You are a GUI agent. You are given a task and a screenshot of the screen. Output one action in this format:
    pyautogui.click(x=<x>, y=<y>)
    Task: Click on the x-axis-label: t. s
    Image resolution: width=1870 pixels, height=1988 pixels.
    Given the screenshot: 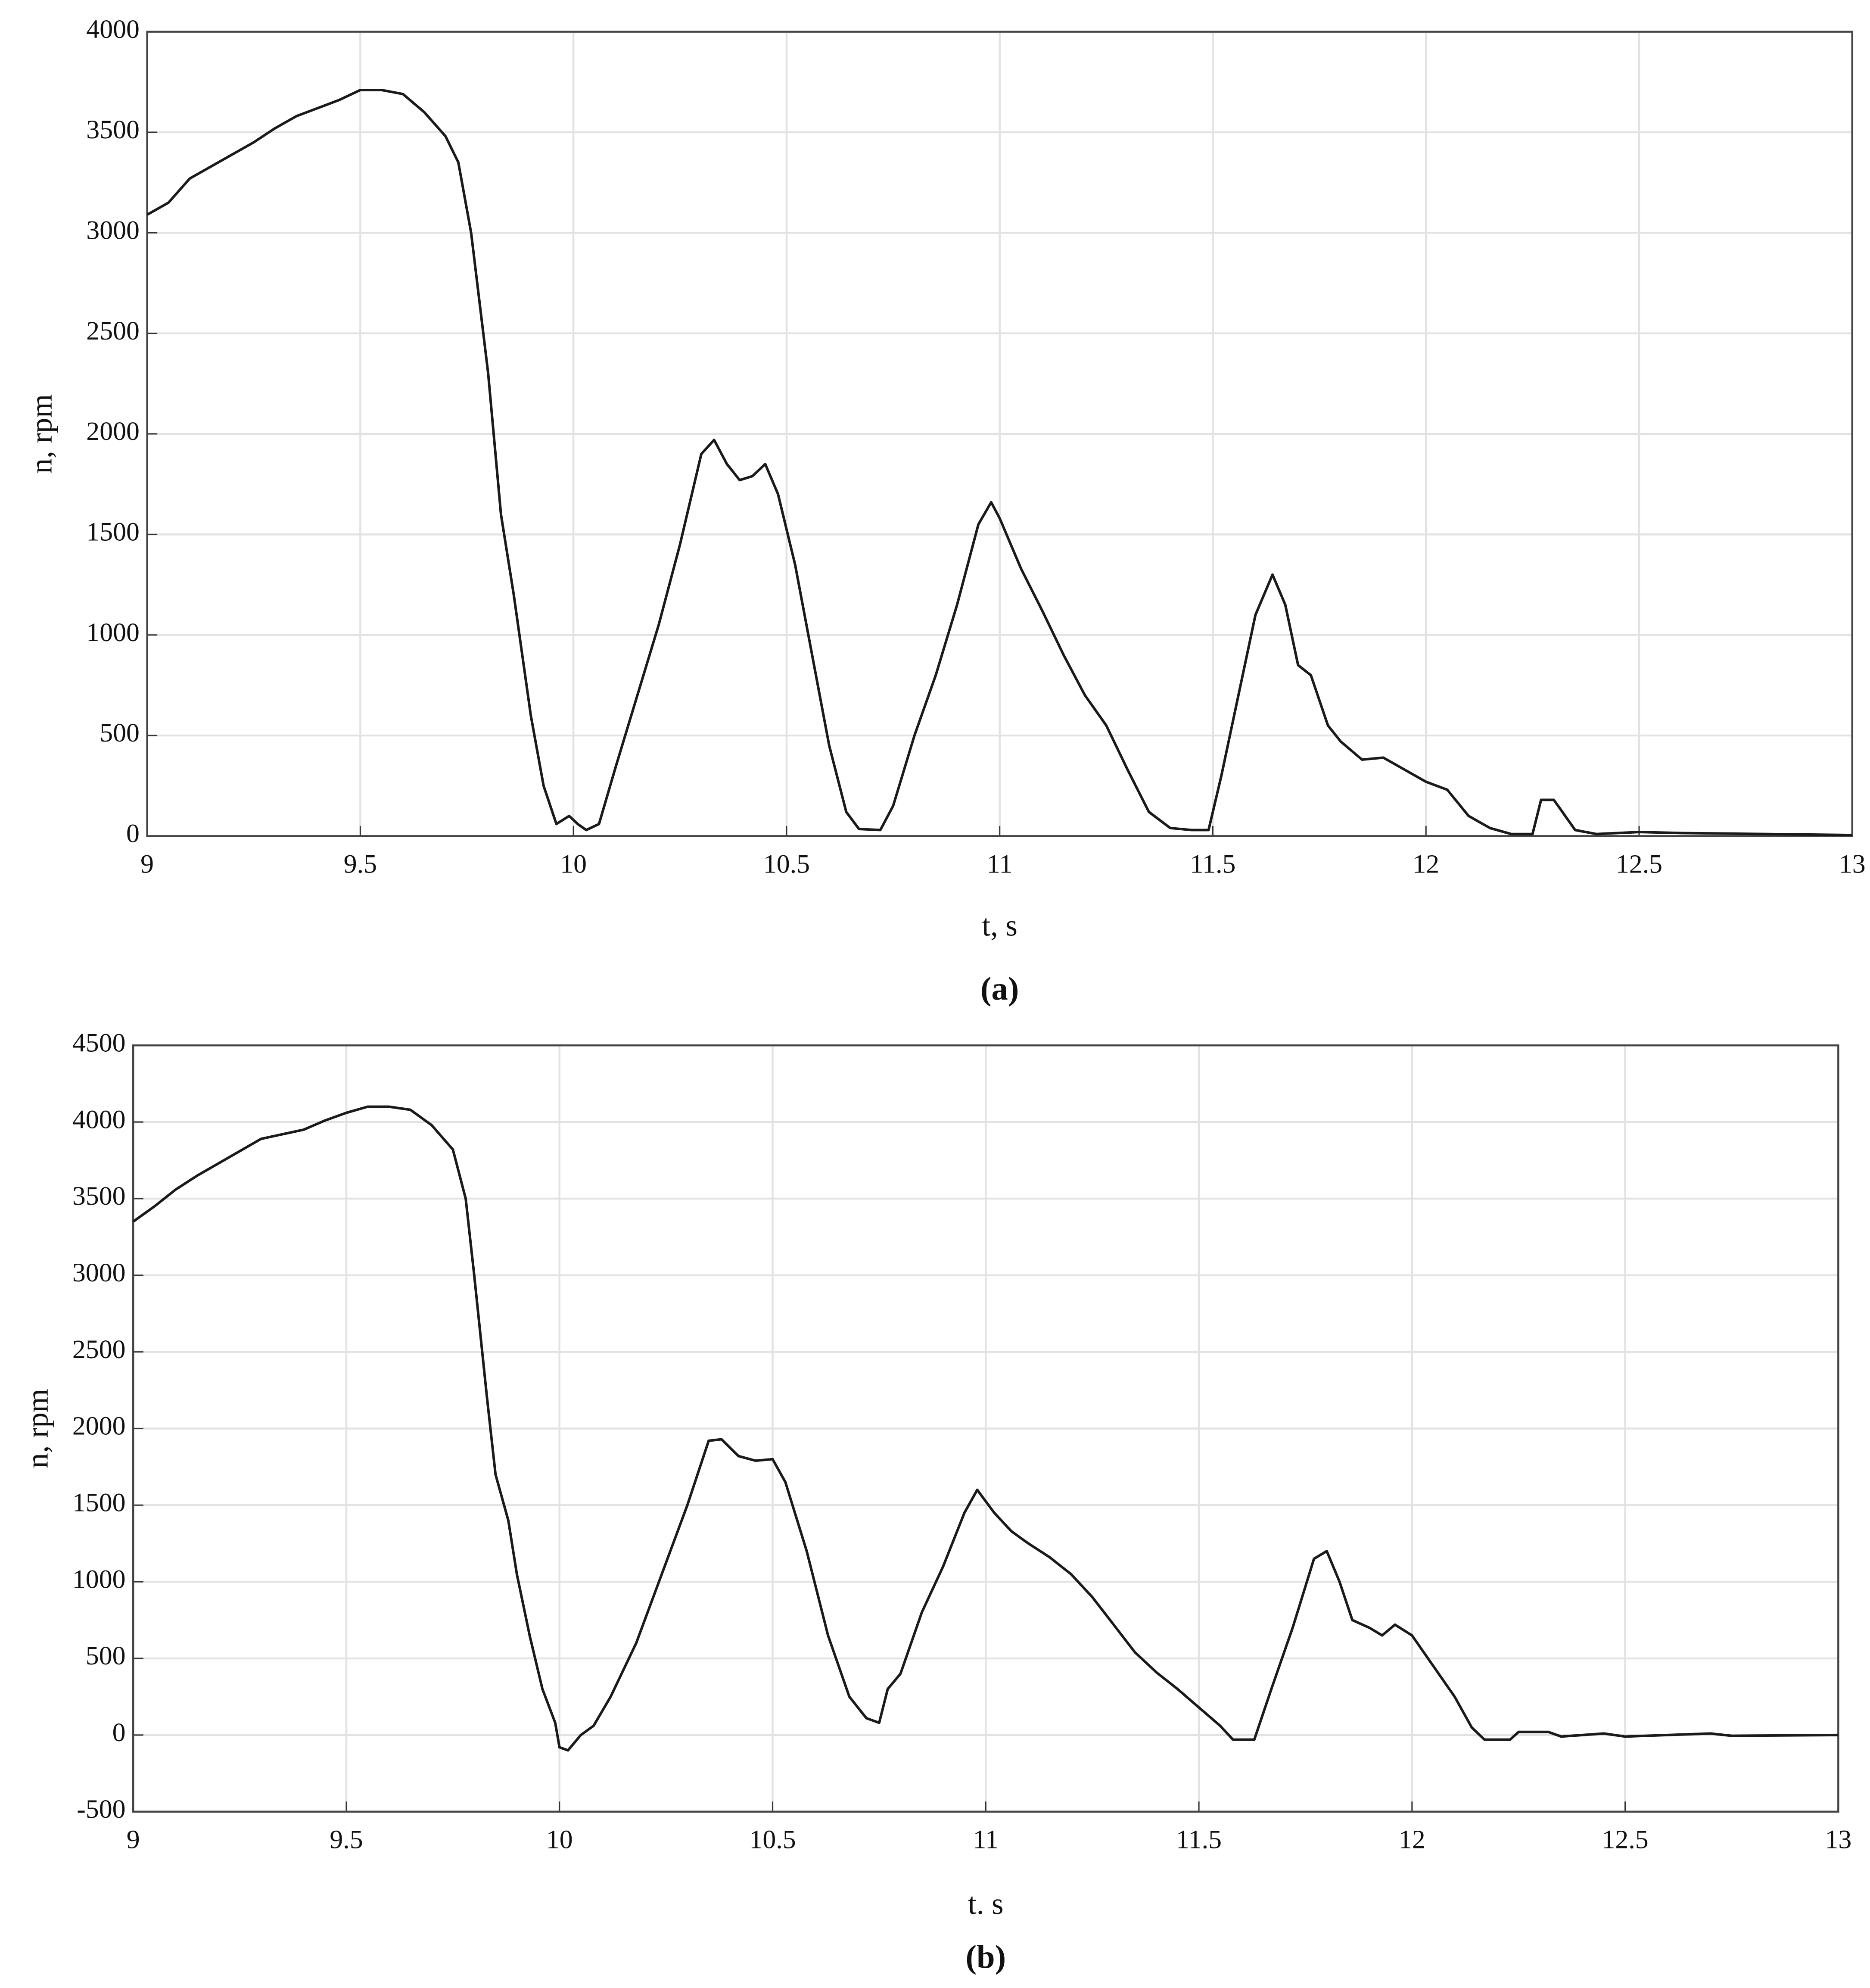 What is the action you would take?
    pyautogui.click(x=986, y=1904)
    